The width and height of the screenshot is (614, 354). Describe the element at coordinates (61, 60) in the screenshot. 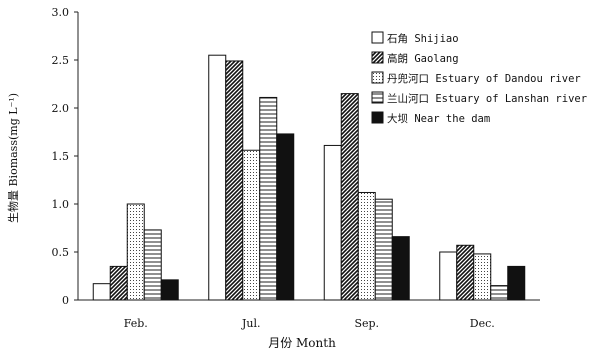

I see `y-tick-label: 2.5` at that location.